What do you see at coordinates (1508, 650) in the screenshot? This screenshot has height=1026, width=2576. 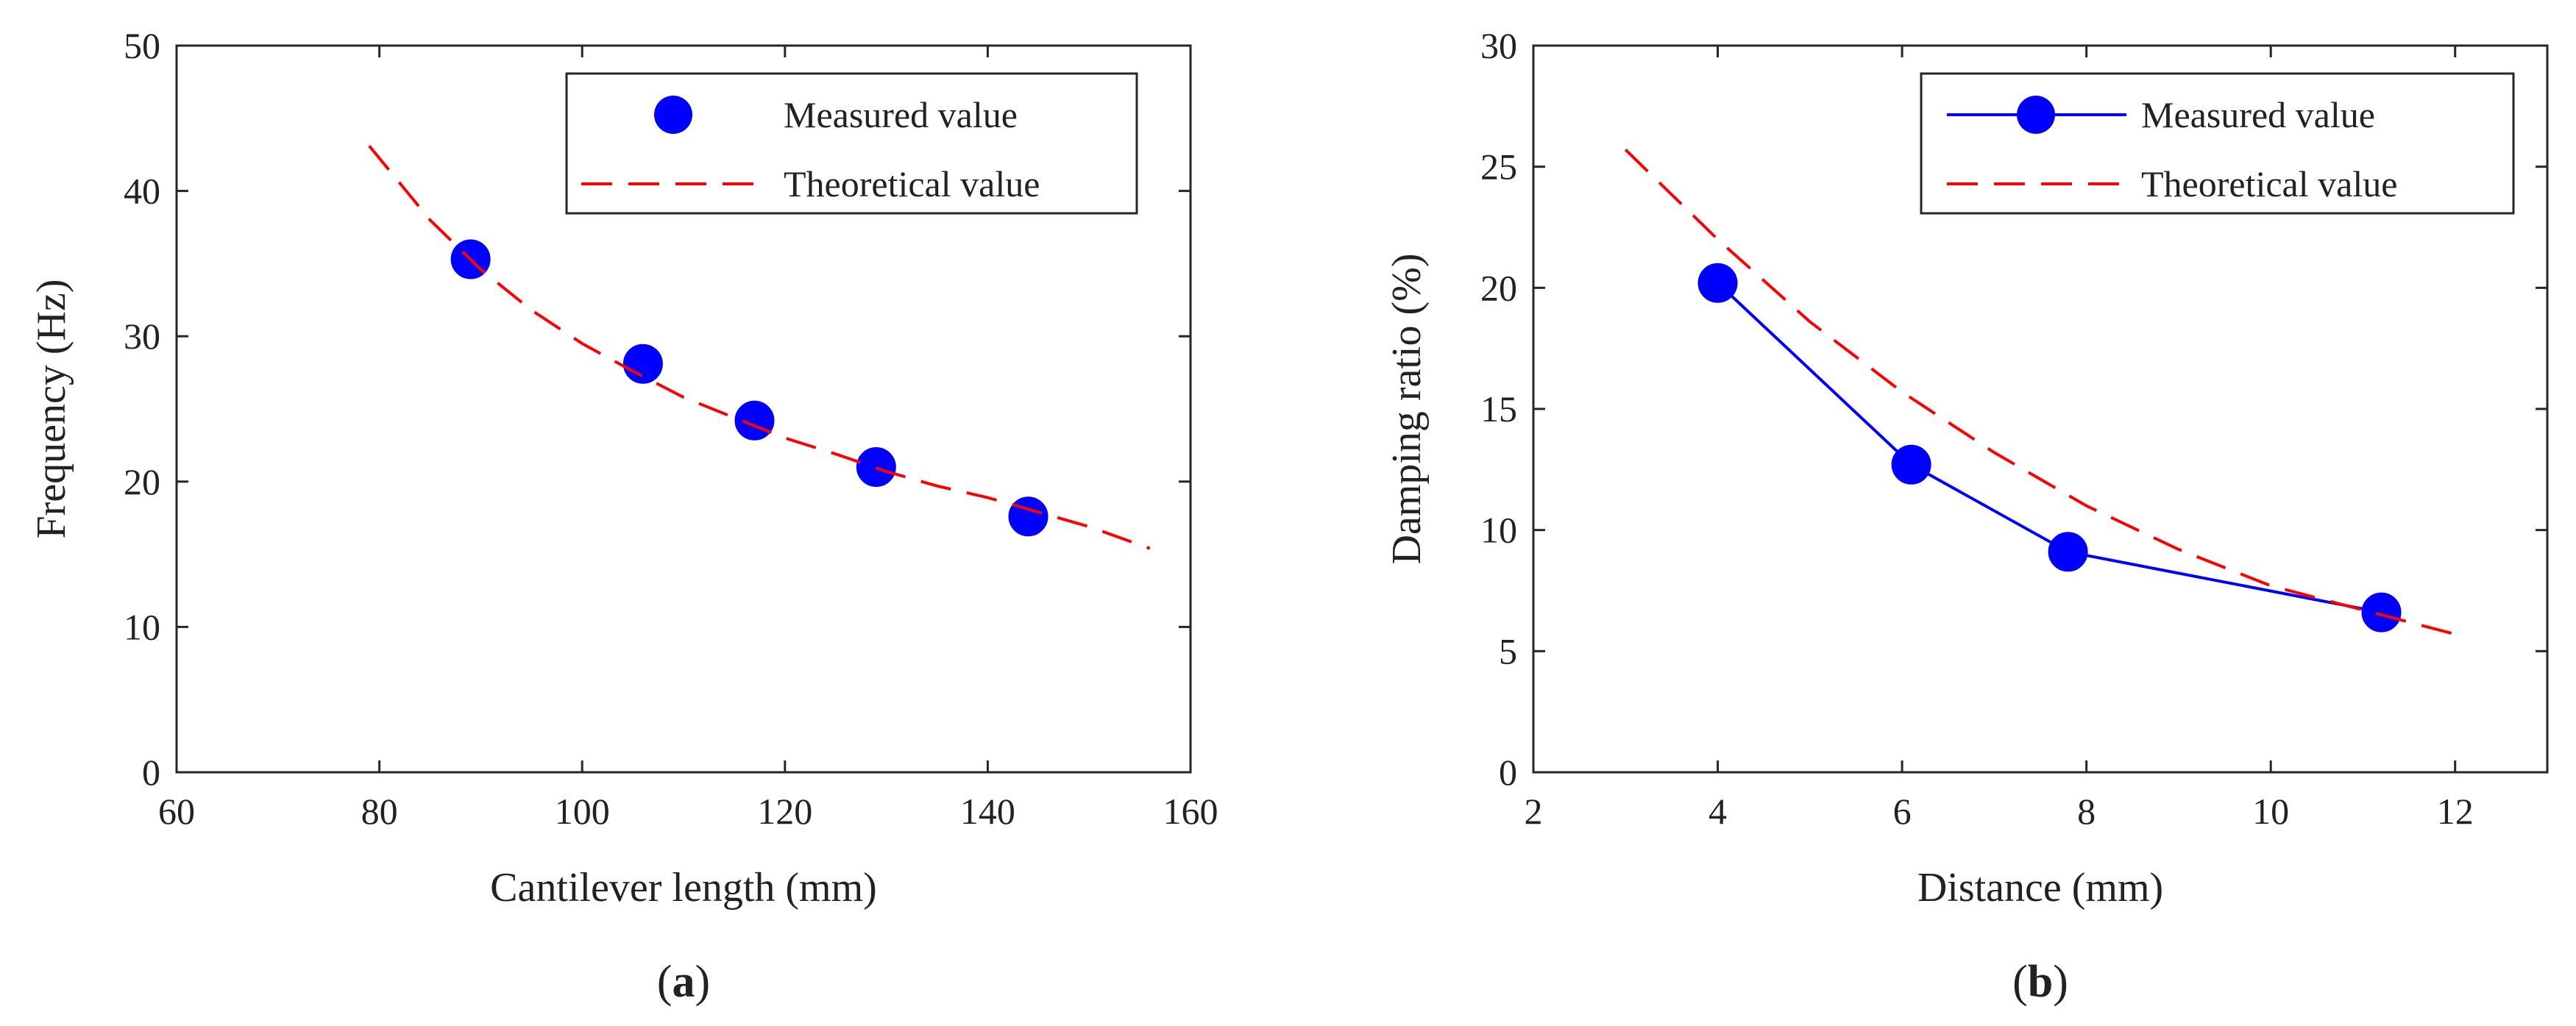 I see `y-tick-label: 5` at bounding box center [1508, 650].